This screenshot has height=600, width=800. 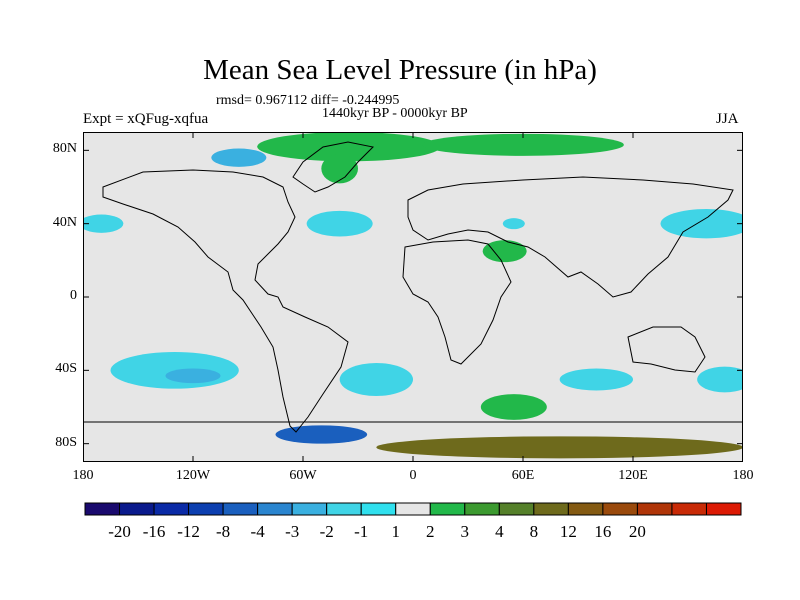 What do you see at coordinates (720, 379) in the screenshot?
I see `anomaly-tasman-negative` at bounding box center [720, 379].